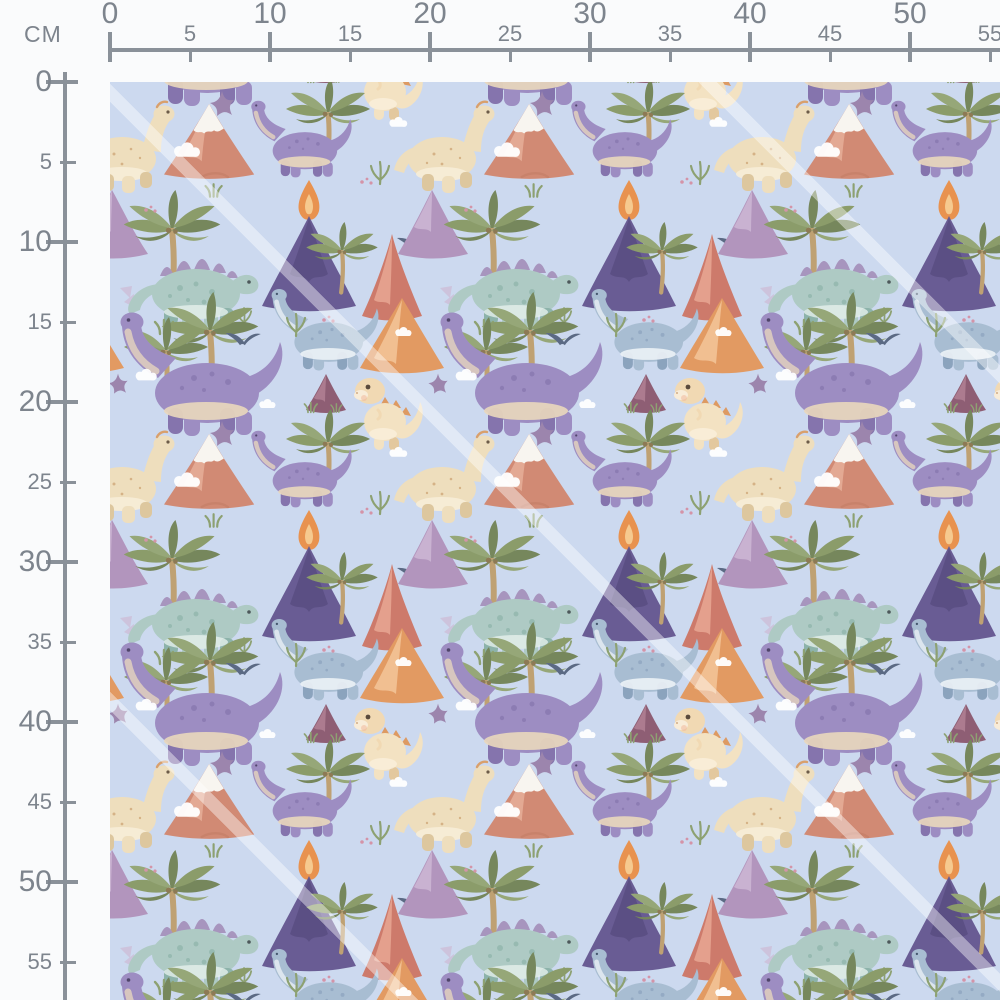 The height and width of the screenshot is (1000, 1000). Describe the element at coordinates (110, 15) in the screenshot. I see `top-label-0cm: 0` at that location.